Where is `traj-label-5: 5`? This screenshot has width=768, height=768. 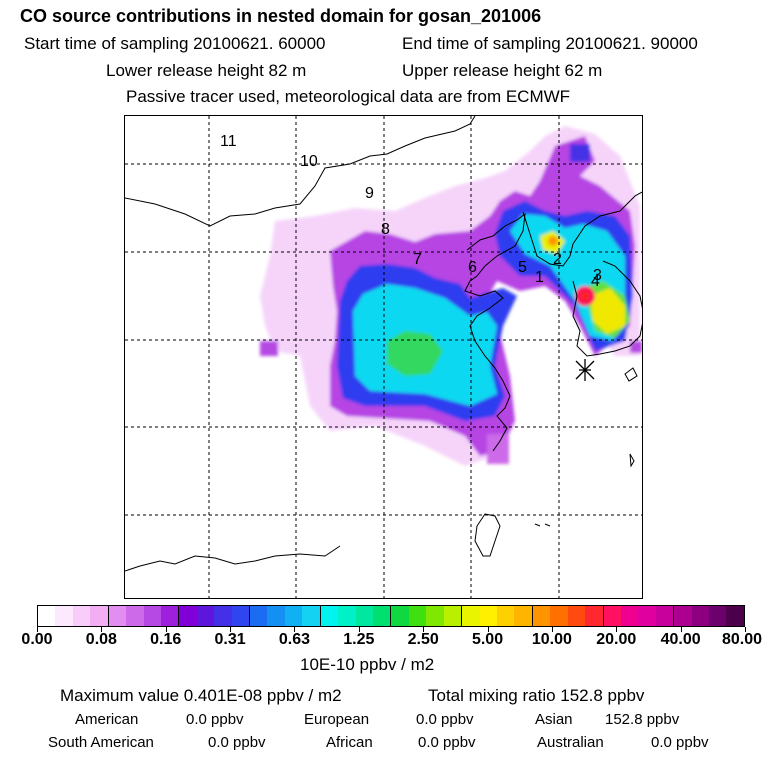
traj-label-5: 5 is located at coordinates (522, 267).